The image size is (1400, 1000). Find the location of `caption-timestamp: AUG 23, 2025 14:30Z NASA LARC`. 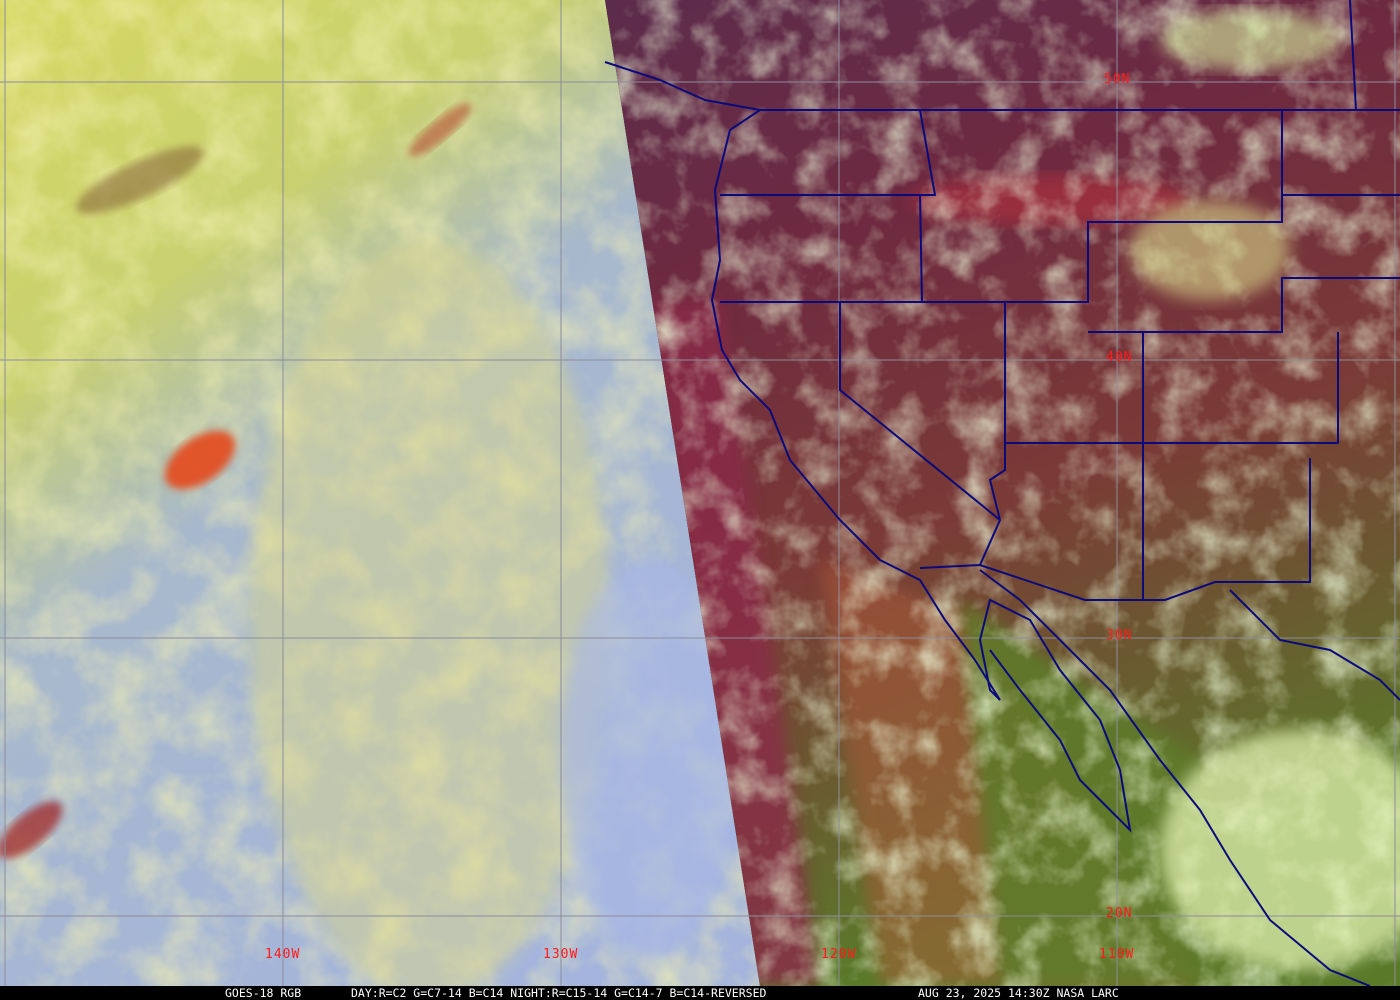

caption-timestamp: AUG 23, 2025 14:30Z NASA LARC is located at coordinates (1018, 993).